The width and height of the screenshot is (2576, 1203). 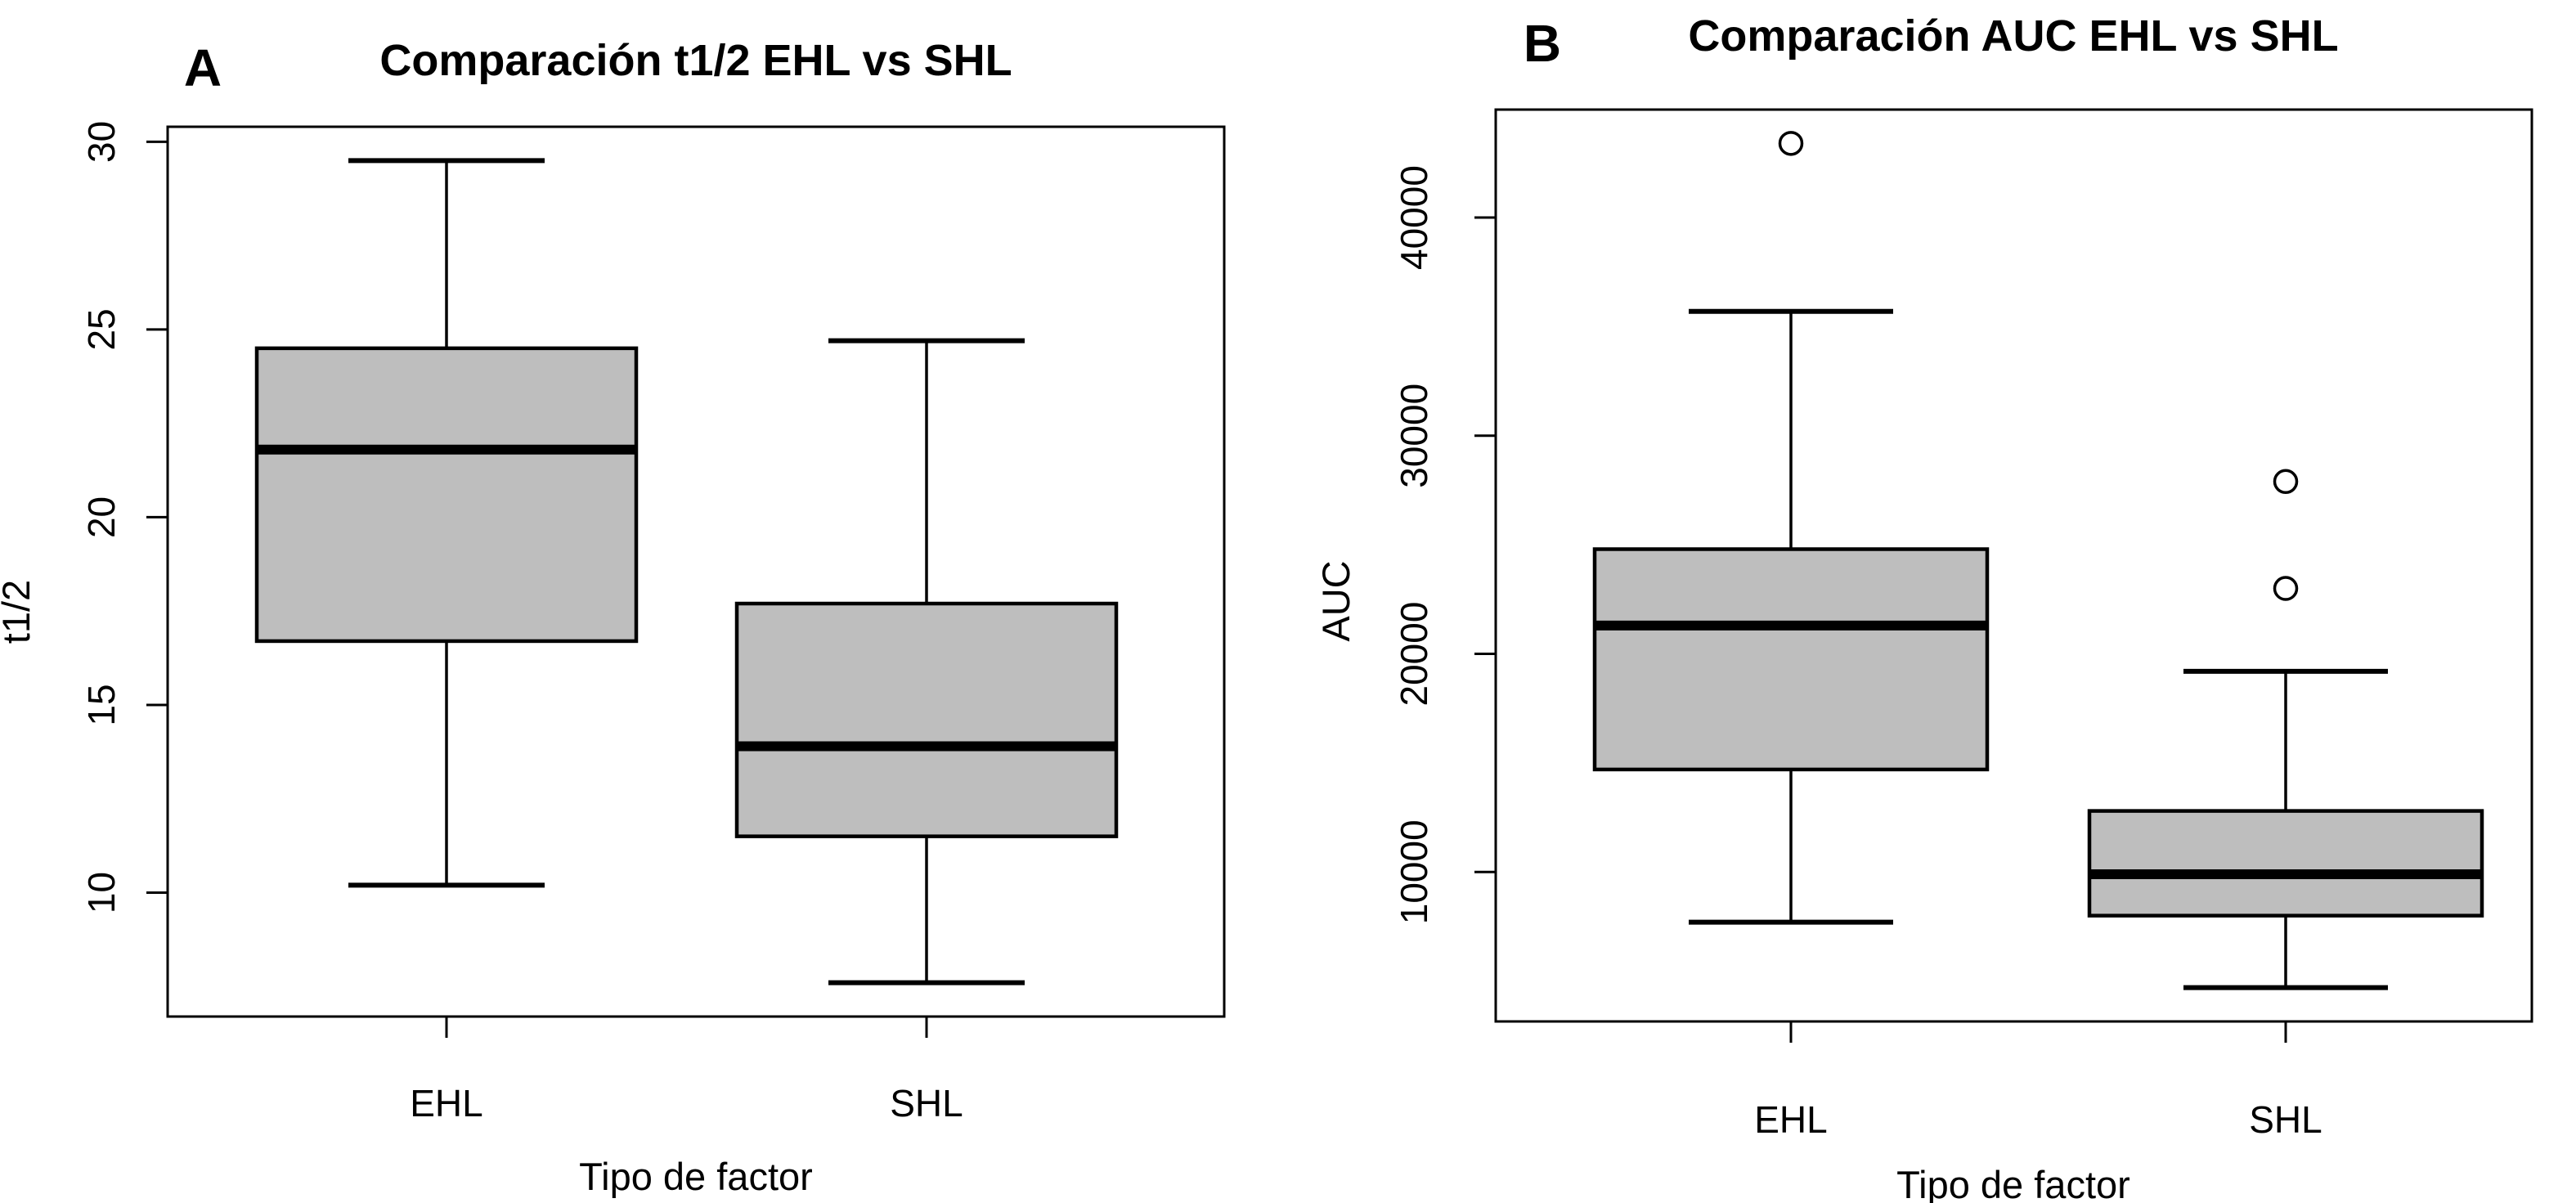 I want to click on y-tick-label-b-30000: 30000, so click(x=1414, y=436).